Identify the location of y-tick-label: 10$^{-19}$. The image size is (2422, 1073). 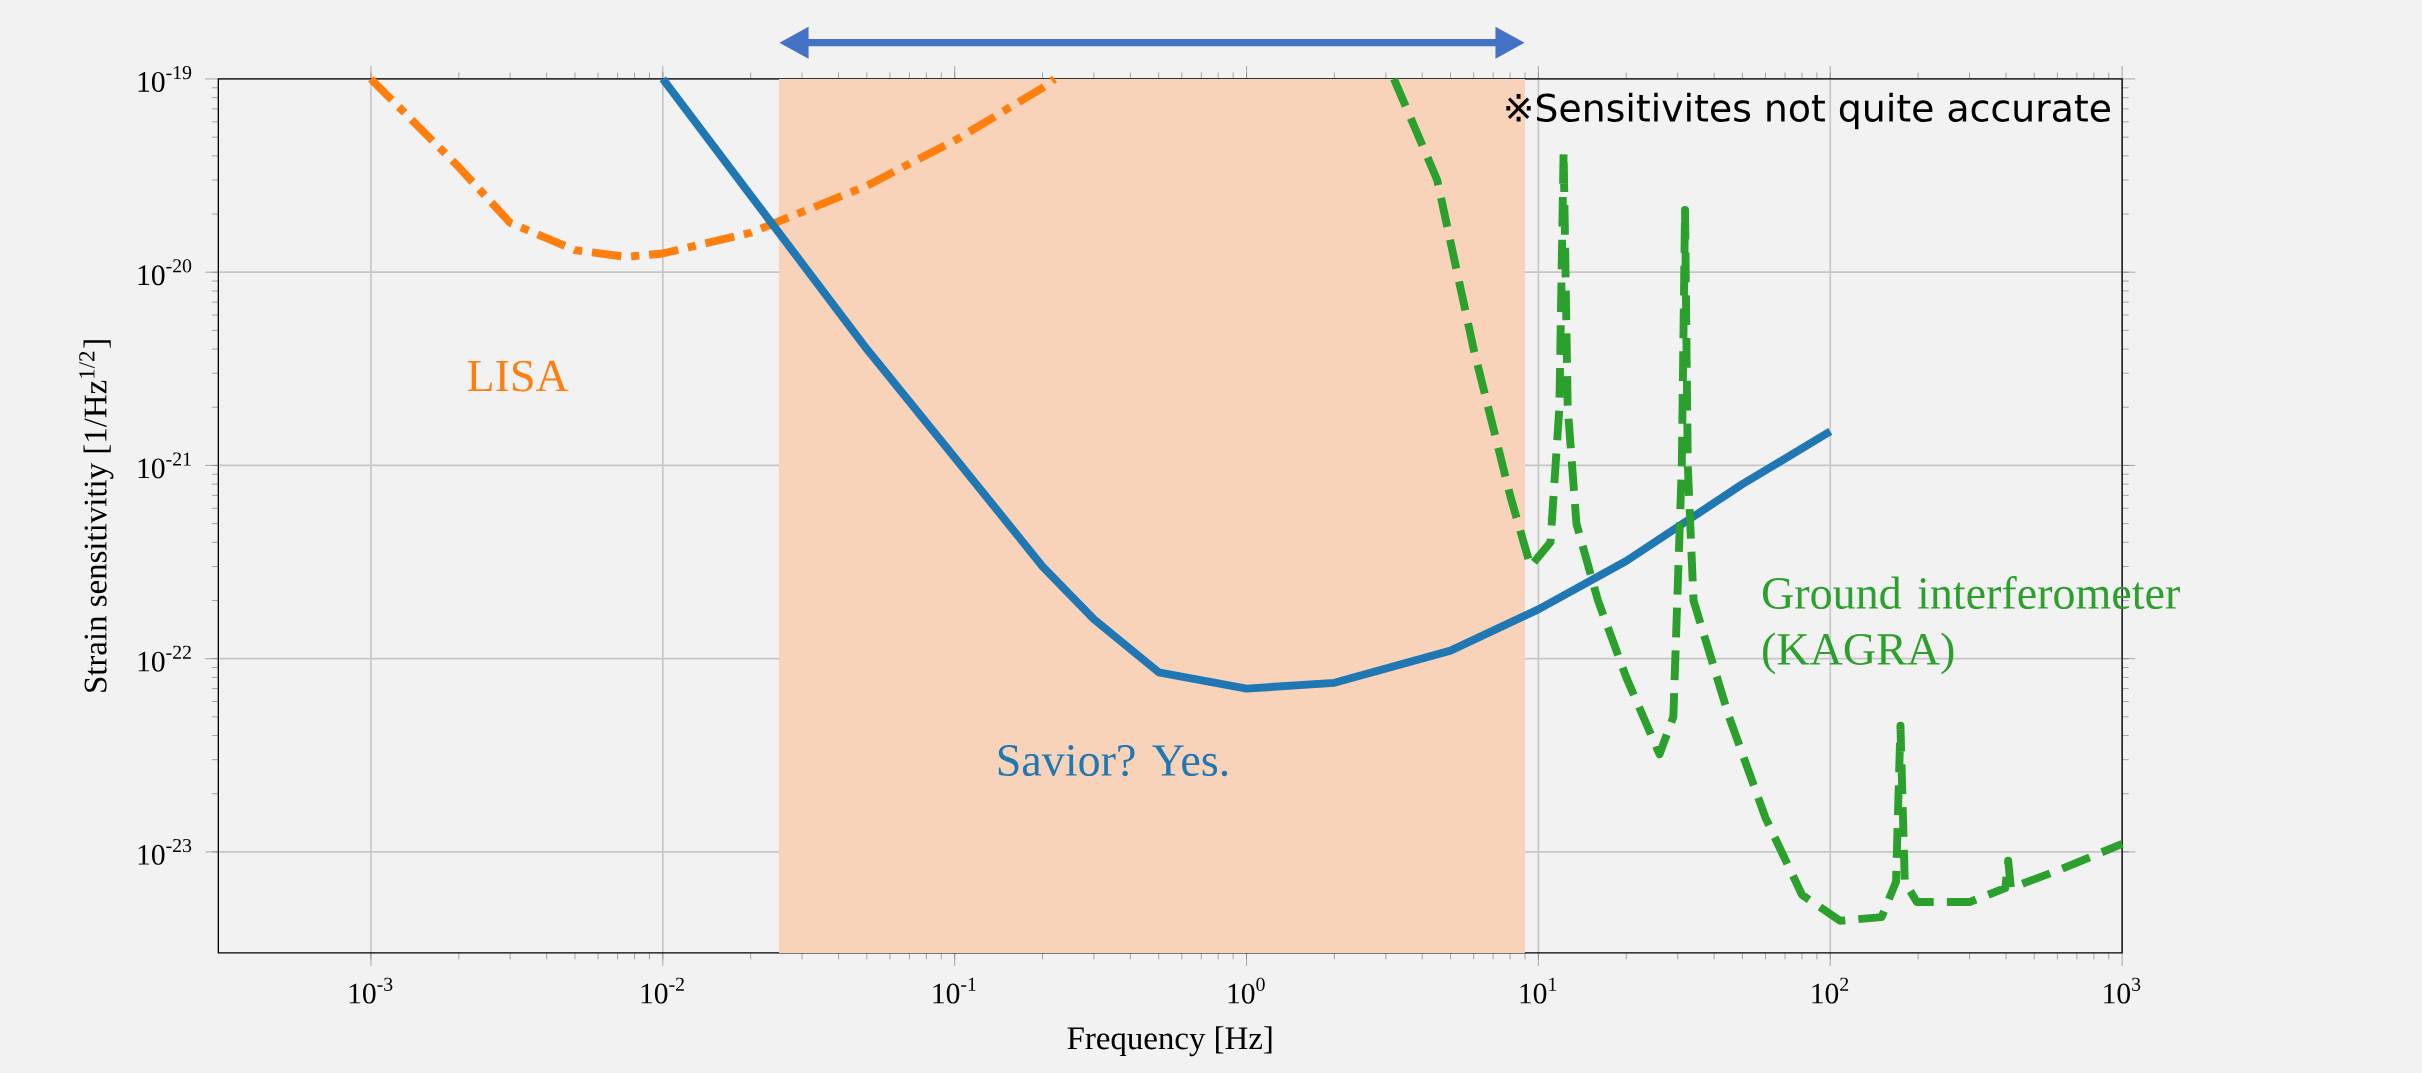
(165, 78).